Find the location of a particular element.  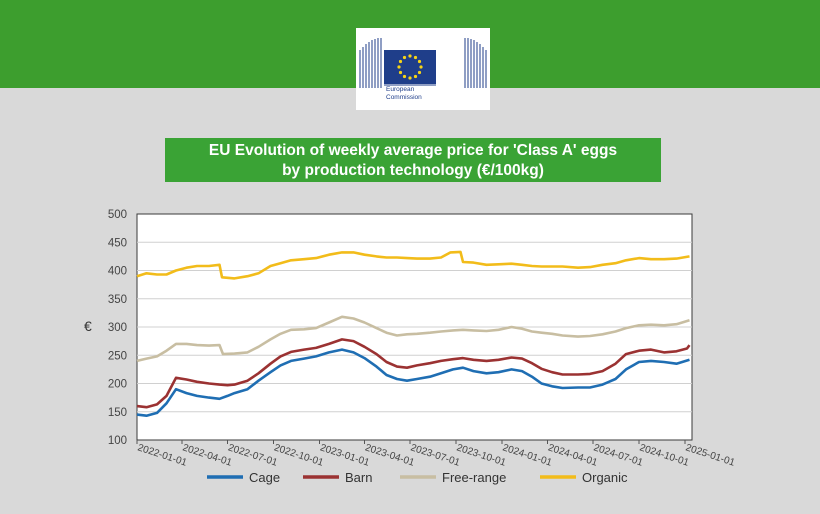

x-tick-label: 2024-07-01 is located at coordinates (618, 455).